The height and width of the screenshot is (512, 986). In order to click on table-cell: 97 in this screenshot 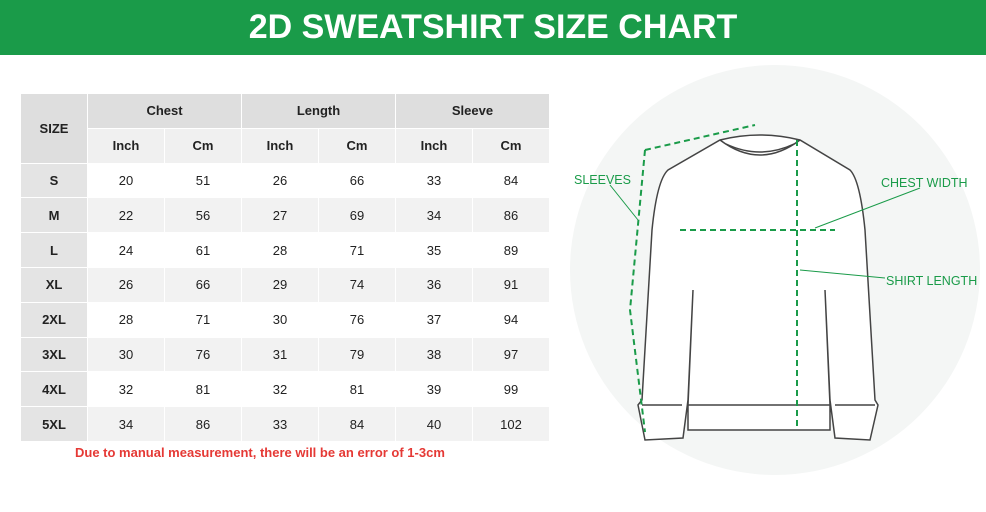, I will do `click(511, 354)`.